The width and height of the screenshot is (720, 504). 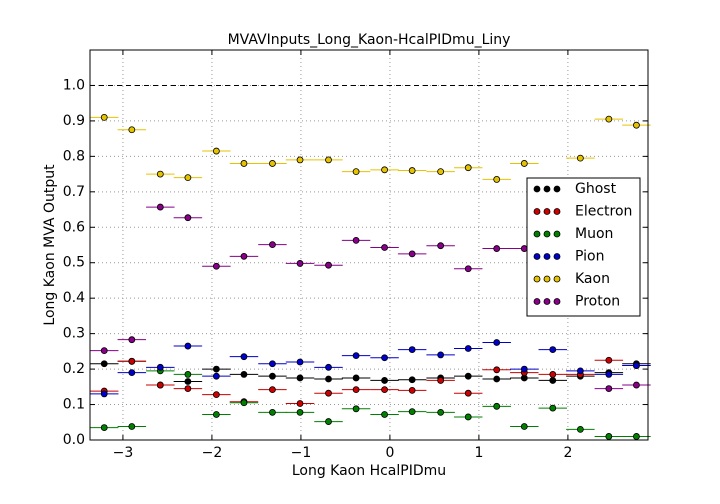 I want to click on y-tick-label: 1.0, so click(x=74, y=85).